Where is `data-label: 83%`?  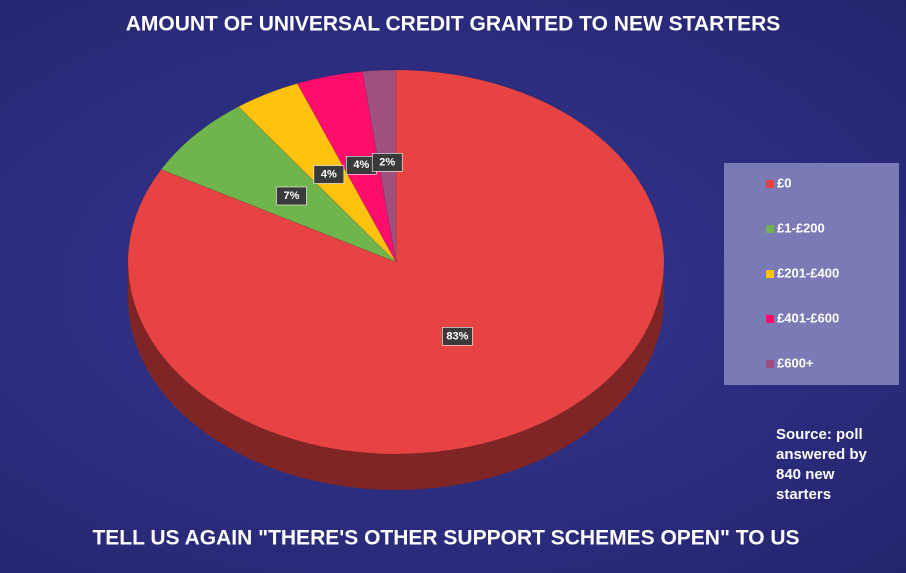 data-label: 83% is located at coordinates (457, 336).